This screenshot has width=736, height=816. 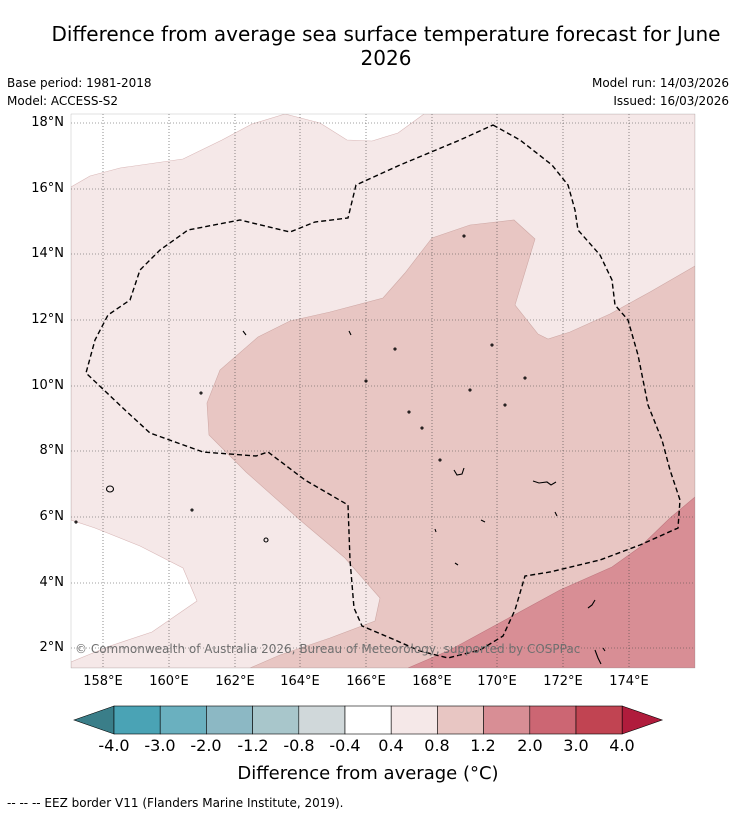 I want to click on lon-label-168E: 168°E, so click(x=432, y=681).